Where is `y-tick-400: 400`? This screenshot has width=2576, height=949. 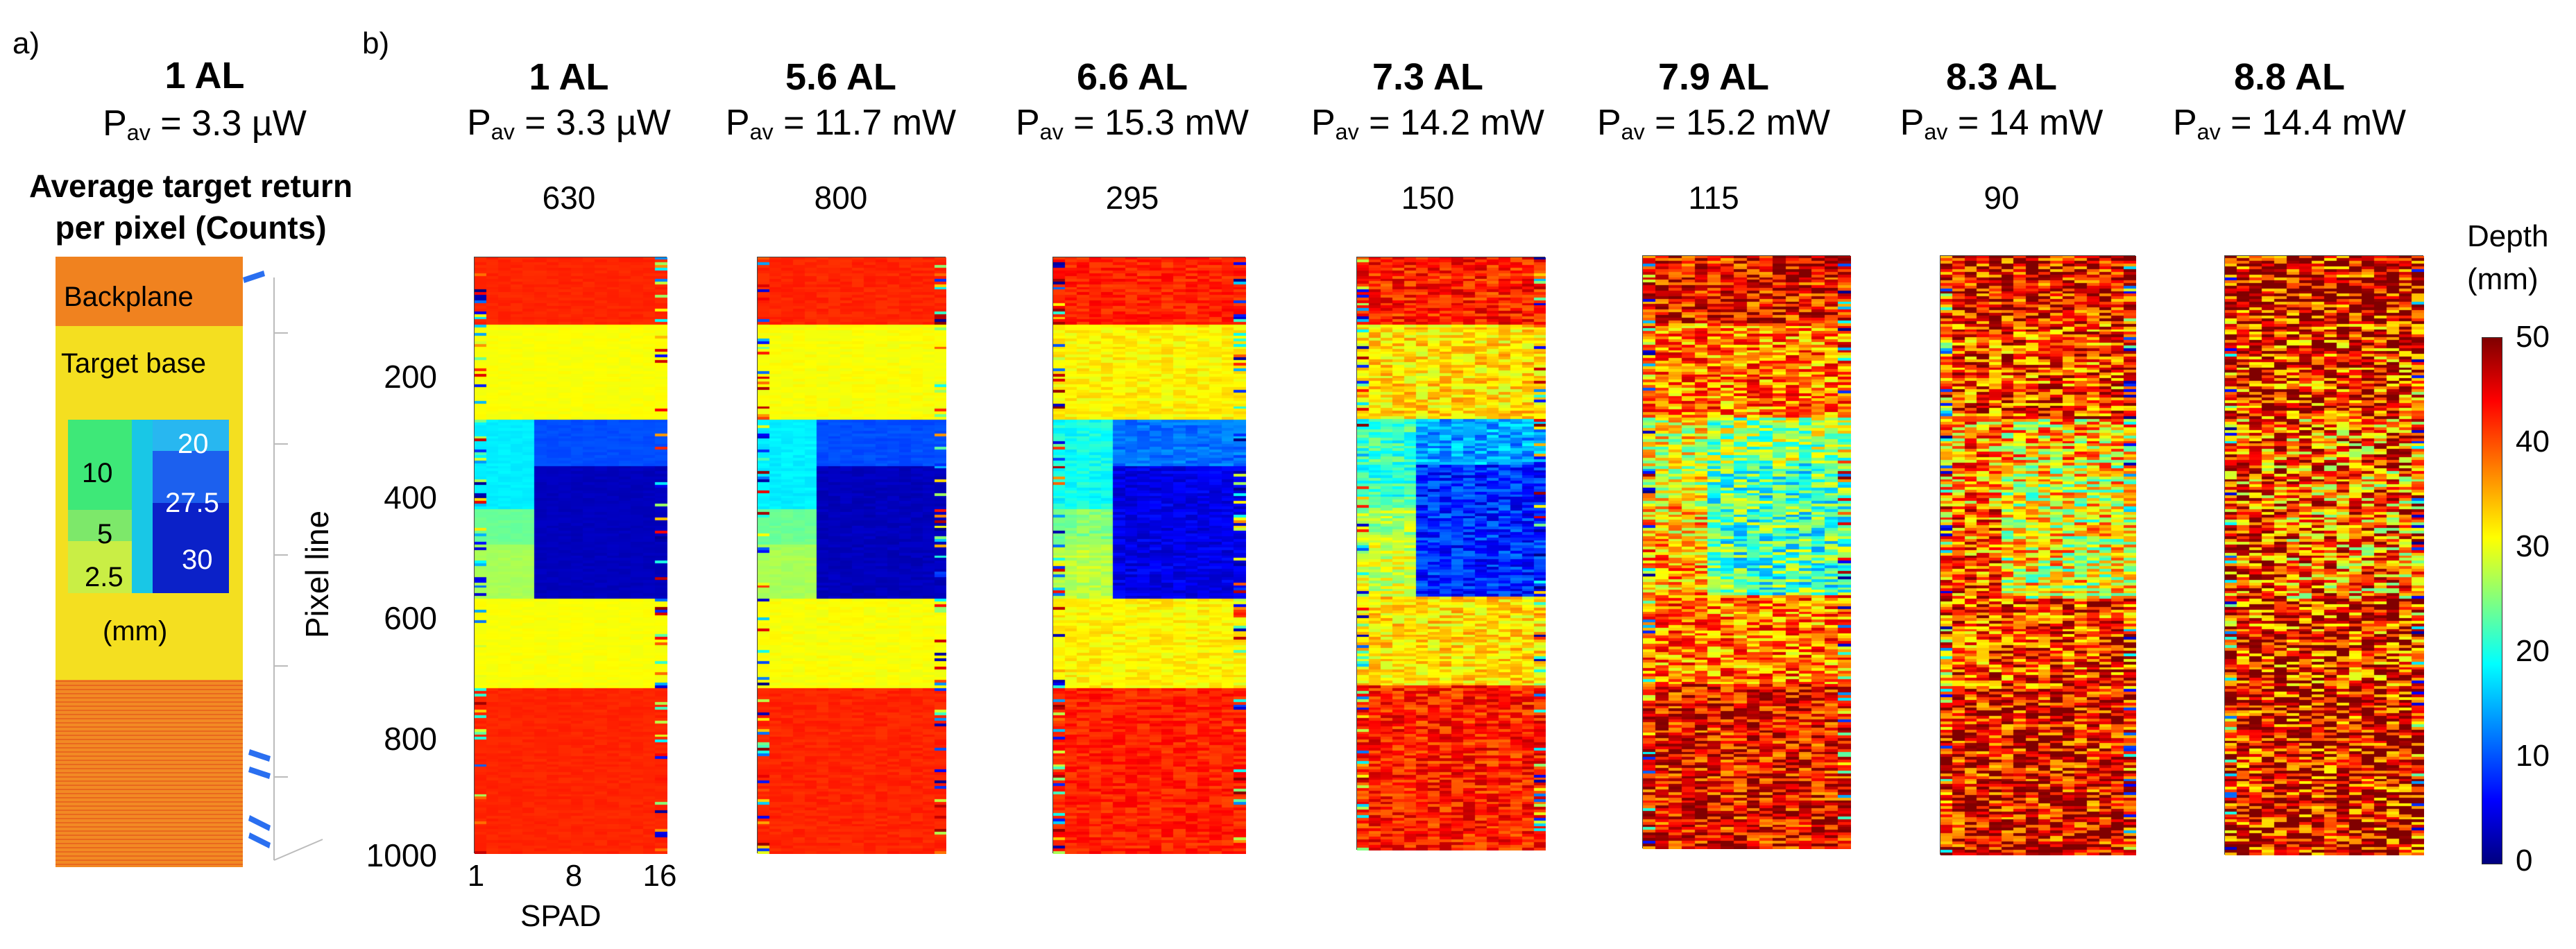
y-tick-400: 400 is located at coordinates (410, 497).